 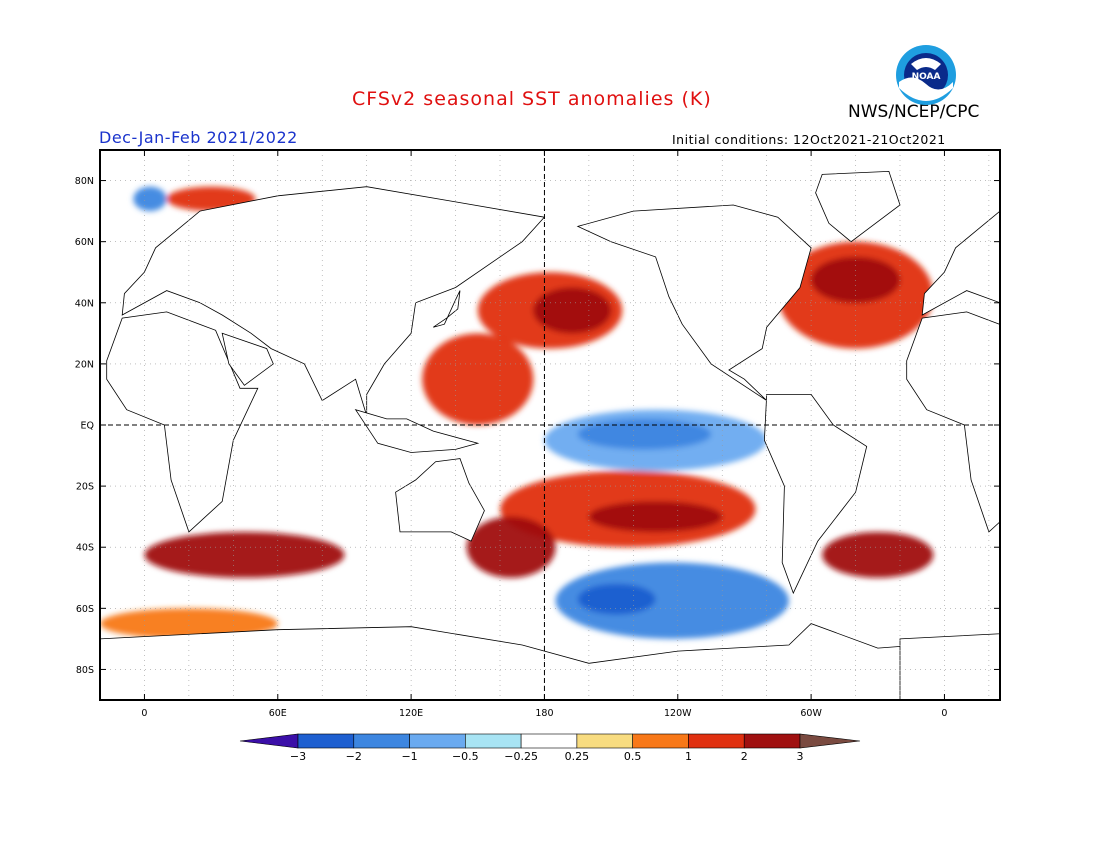 What do you see at coordinates (417, 431) in the screenshot?
I see `land-indonesia` at bounding box center [417, 431].